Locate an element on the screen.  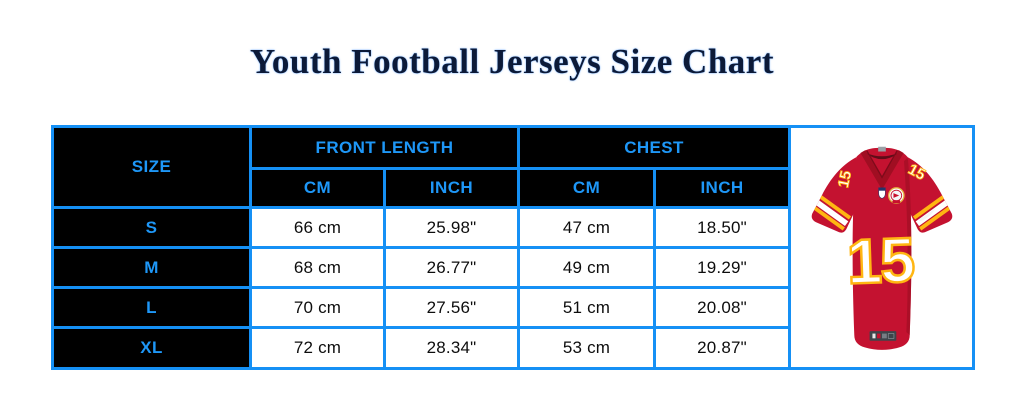
jersey-side-shade is located at coordinates (907, 245).